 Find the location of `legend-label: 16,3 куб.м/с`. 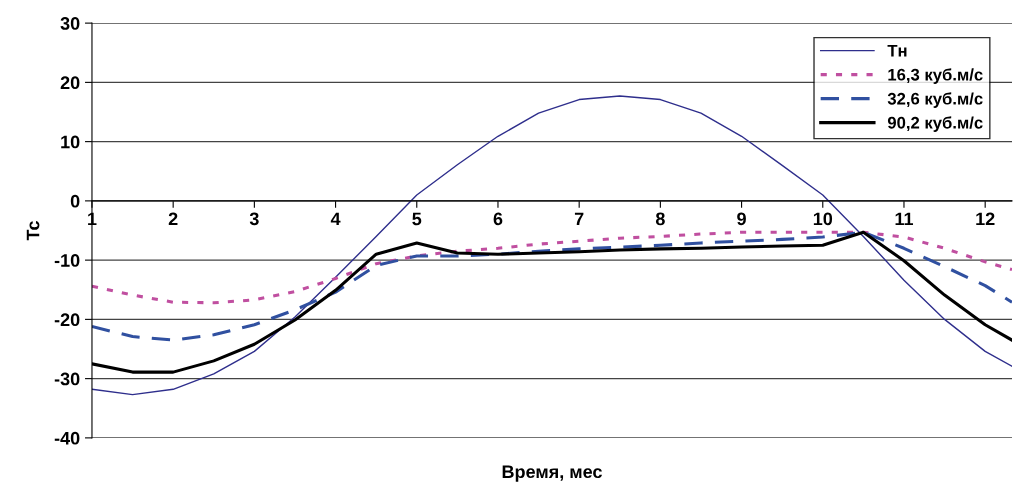

legend-label: 16,3 куб.м/с is located at coordinates (935, 76).